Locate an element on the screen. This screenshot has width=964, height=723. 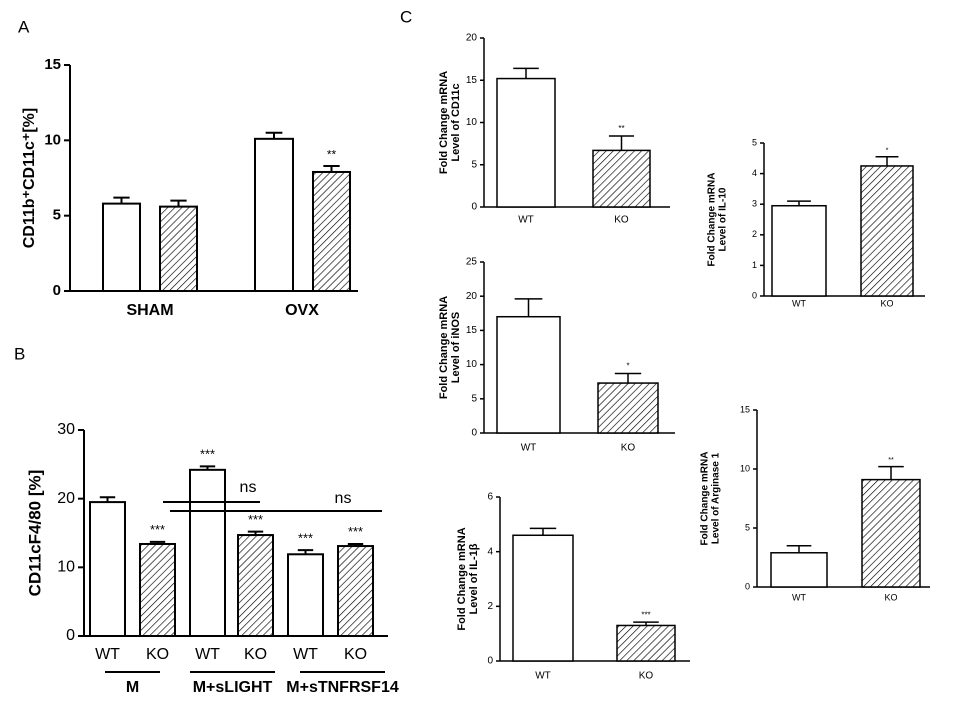
x-tick-label: OVX is located at coordinates (302, 310).